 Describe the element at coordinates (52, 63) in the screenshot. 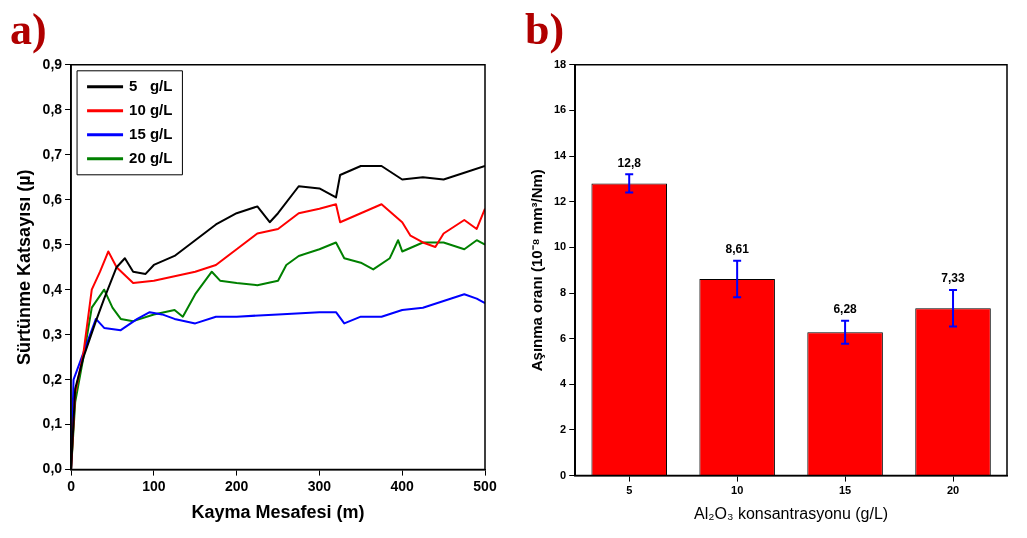

I see `y-tick-label: 0,9` at that location.